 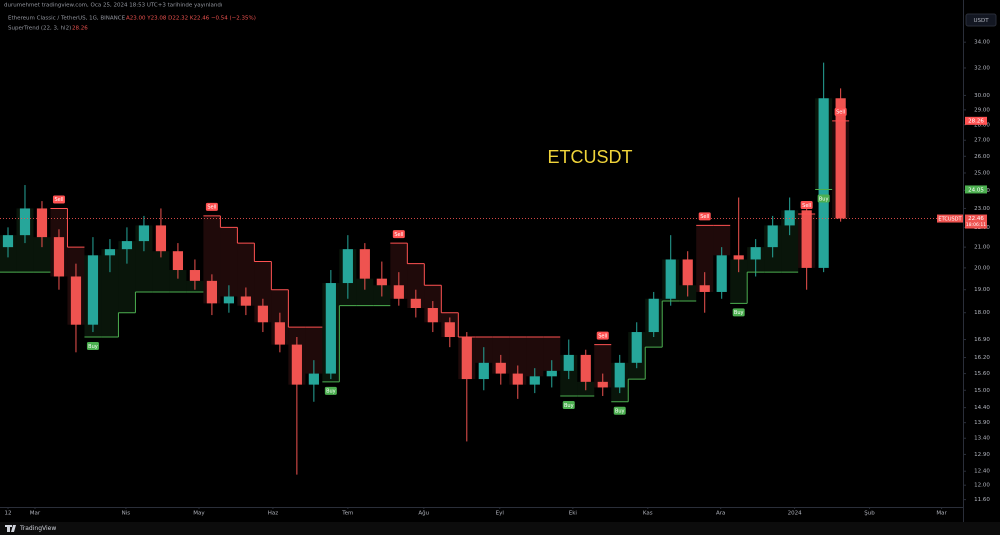 What do you see at coordinates (648, 514) in the screenshot?
I see `x-tick-label: Kas` at bounding box center [648, 514].